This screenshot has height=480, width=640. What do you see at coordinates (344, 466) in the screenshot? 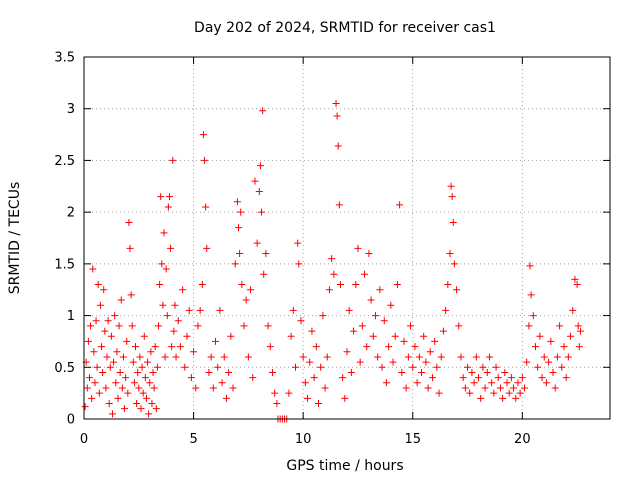
I see `x-axis-title: GPS time / hours` at bounding box center [344, 466].